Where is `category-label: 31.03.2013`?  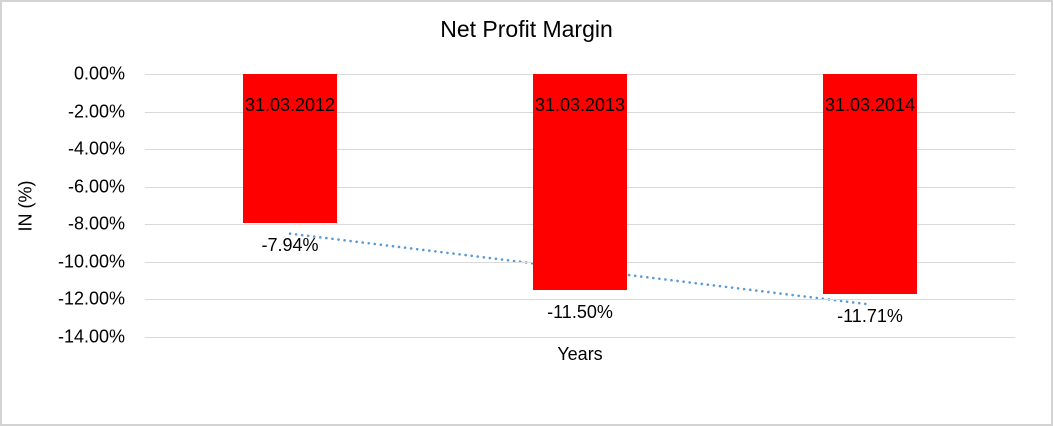
category-label: 31.03.2013 is located at coordinates (580, 105).